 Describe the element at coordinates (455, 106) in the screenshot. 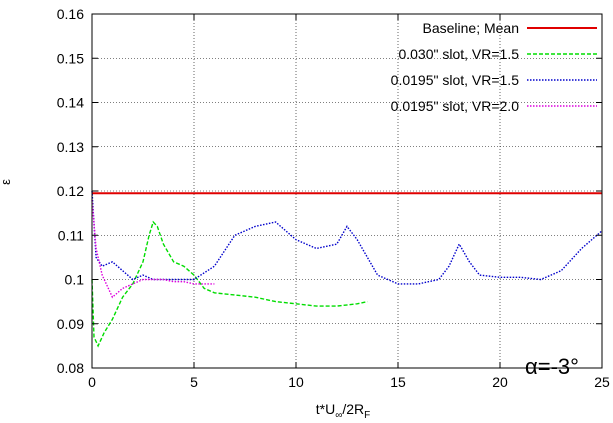

I see `legend-label: 0.0195" slot, VR=2.0` at that location.